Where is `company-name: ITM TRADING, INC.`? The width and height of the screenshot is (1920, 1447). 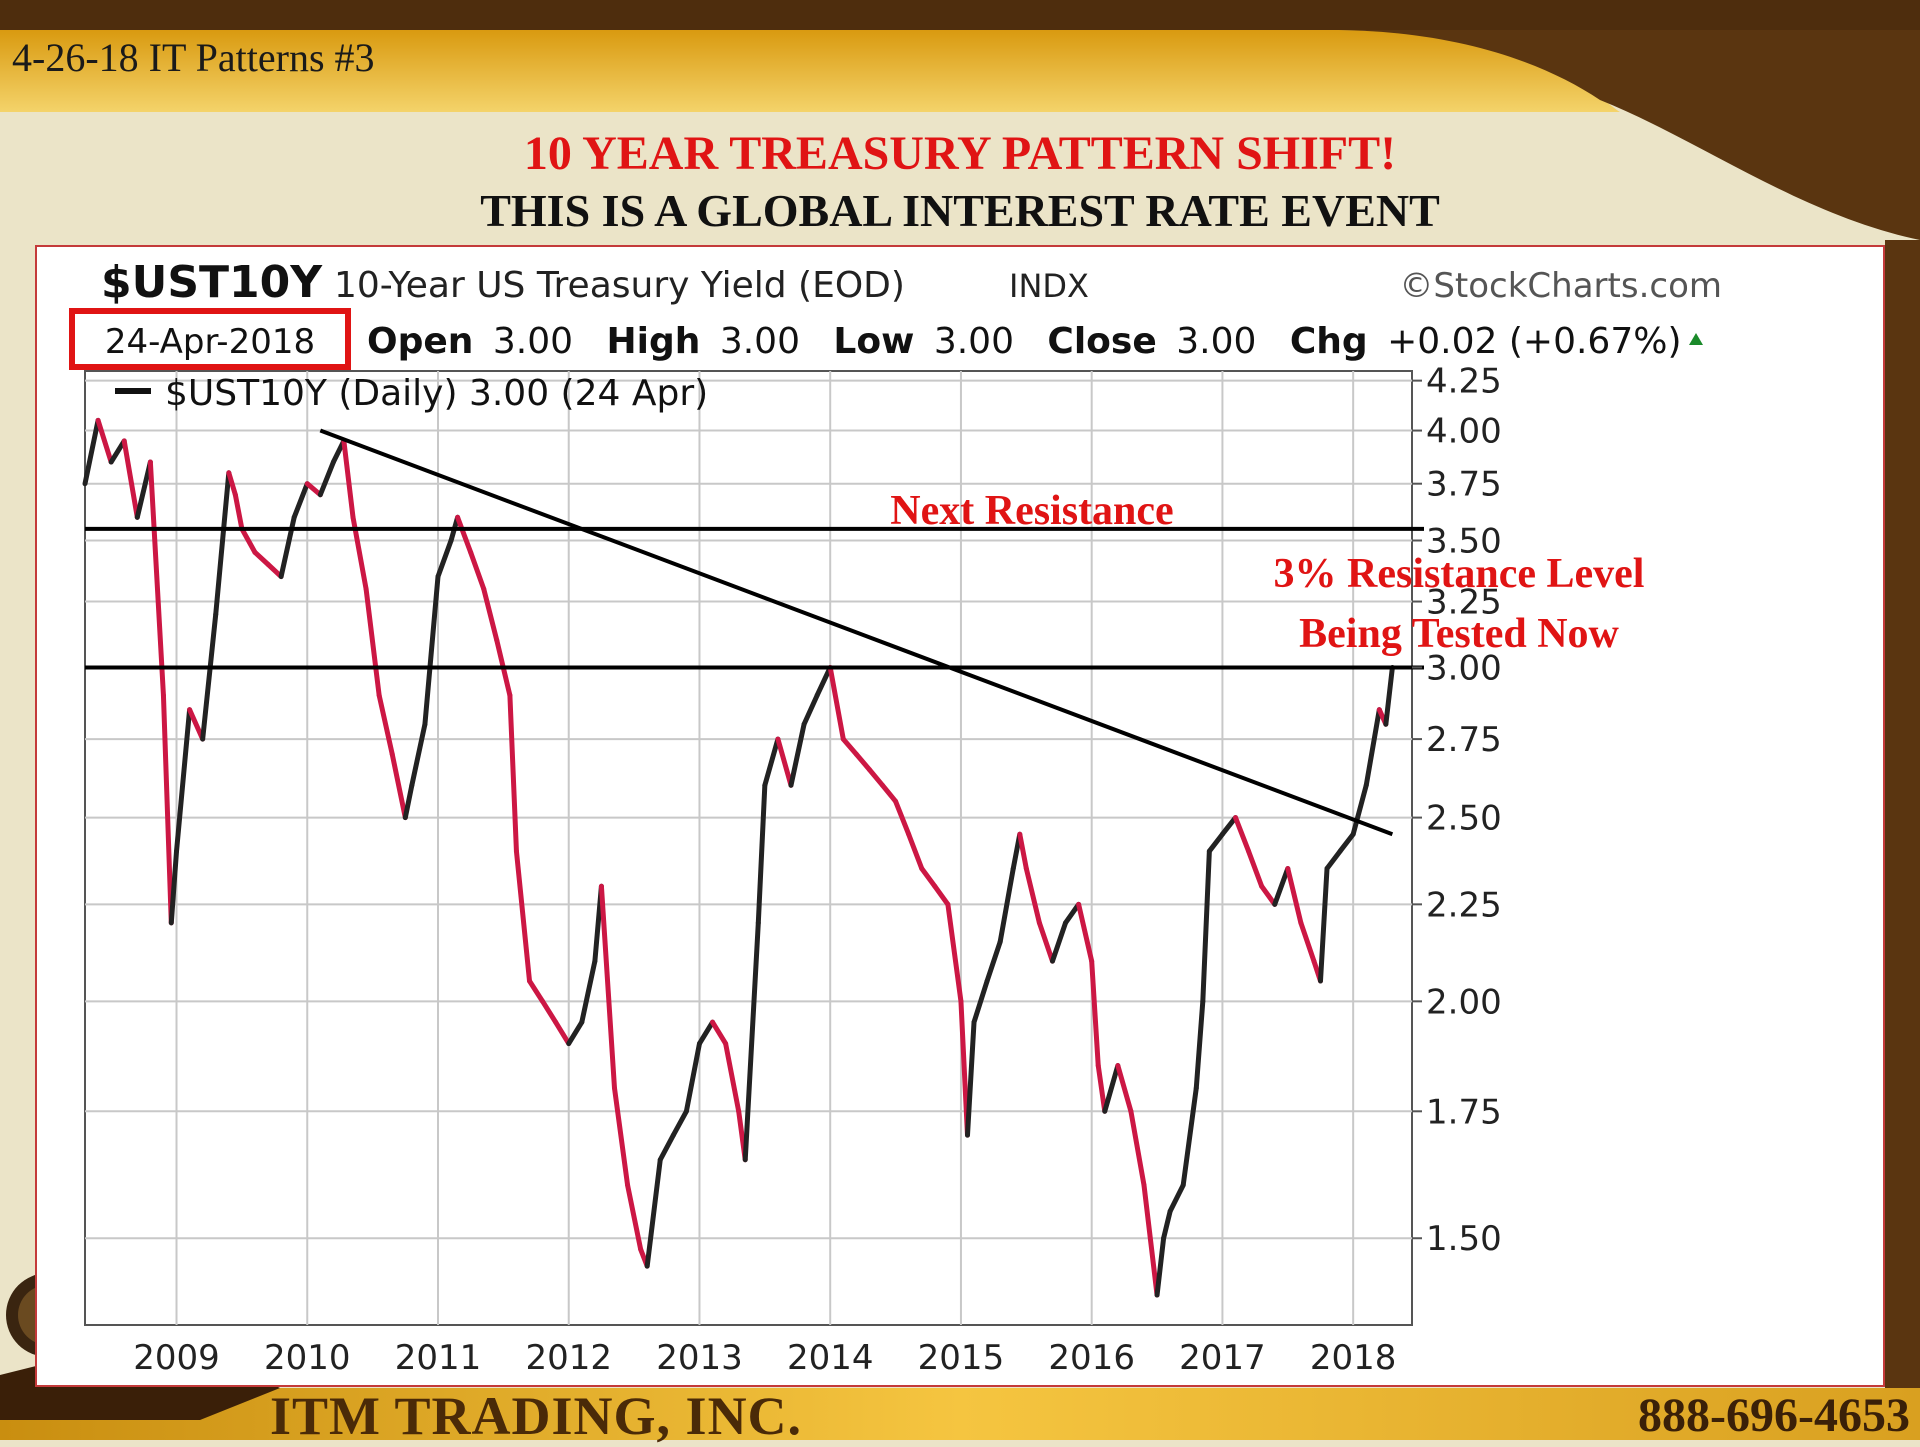
company-name: ITM TRADING, INC. is located at coordinates (536, 1416).